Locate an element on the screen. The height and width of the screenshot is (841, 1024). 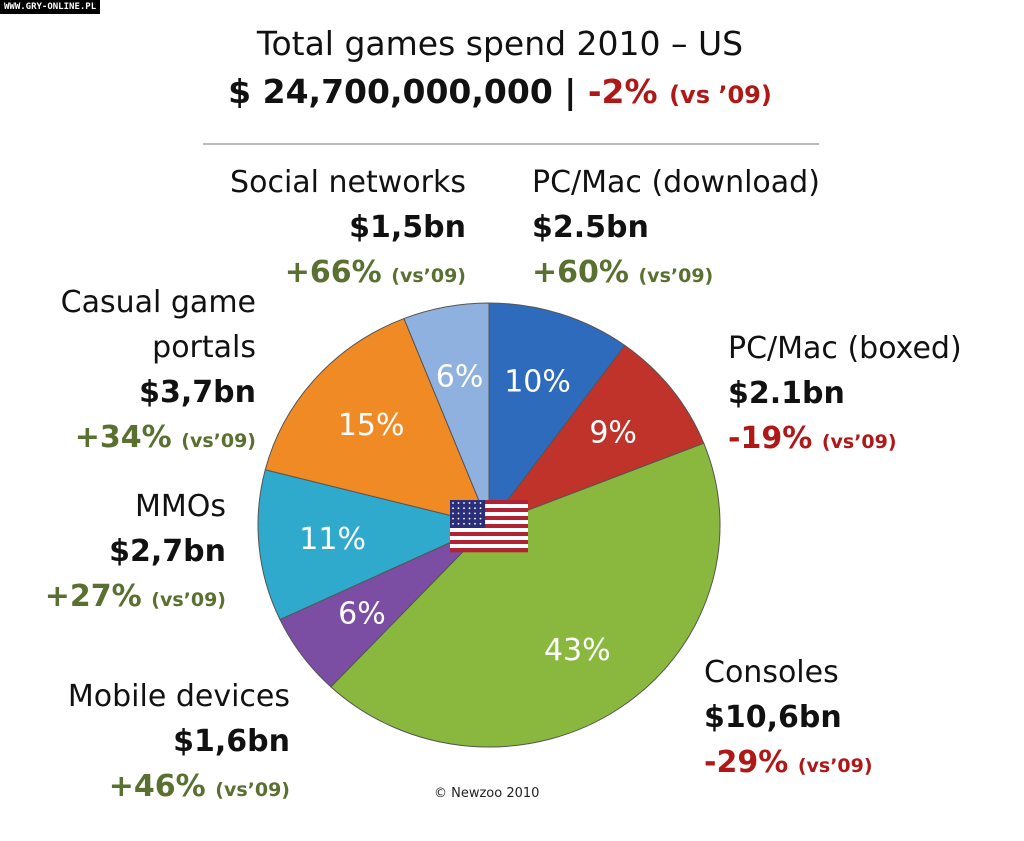
label-pc-download: PC/Mac (download) $2.5bn +60% (vs’09) is located at coordinates (676, 227).